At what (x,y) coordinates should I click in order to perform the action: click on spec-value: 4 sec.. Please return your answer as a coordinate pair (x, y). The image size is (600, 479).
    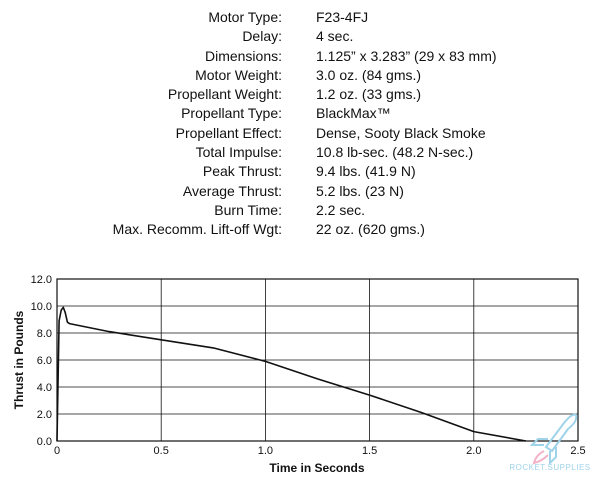
    Looking at the image, I should click on (335, 36).